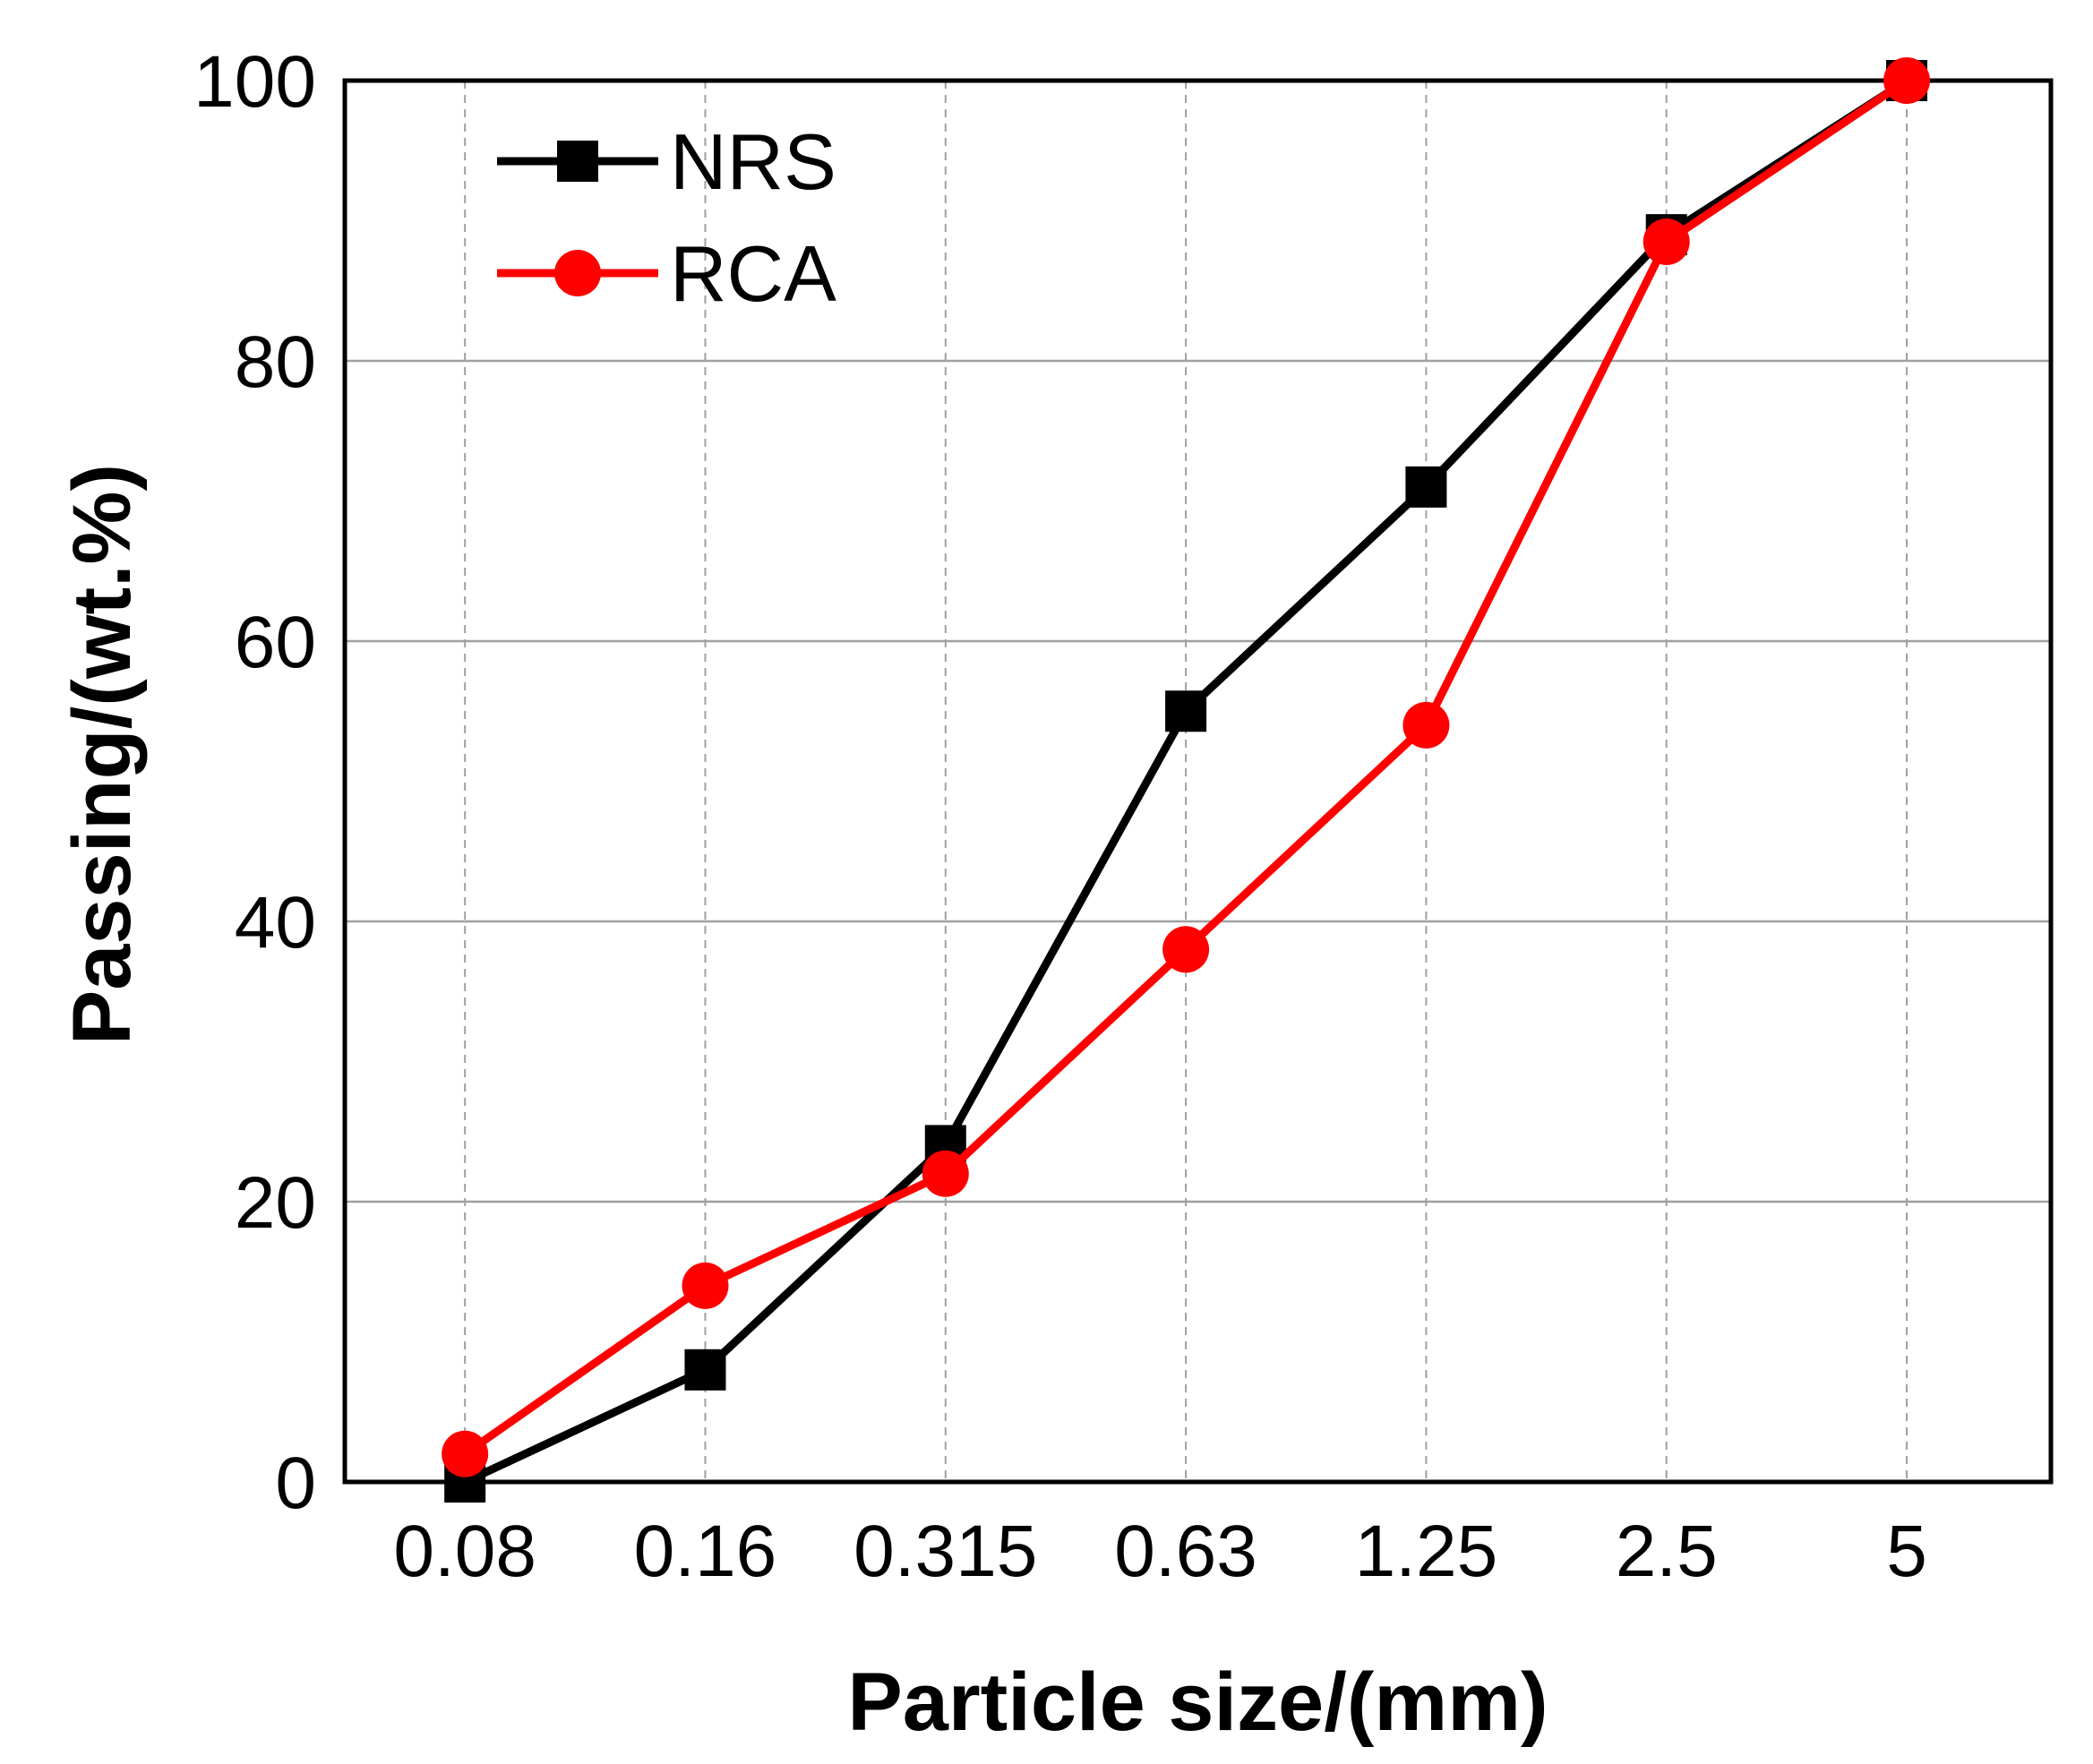  I want to click on legend-marker-nrs, so click(577, 161).